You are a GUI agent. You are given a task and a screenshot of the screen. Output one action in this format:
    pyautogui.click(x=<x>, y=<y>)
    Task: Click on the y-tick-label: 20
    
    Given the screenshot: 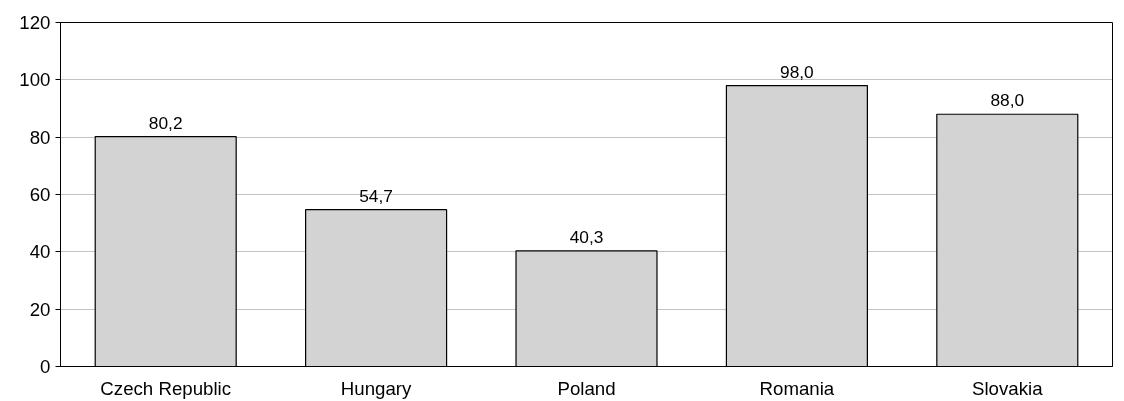 What is the action you would take?
    pyautogui.click(x=40, y=309)
    